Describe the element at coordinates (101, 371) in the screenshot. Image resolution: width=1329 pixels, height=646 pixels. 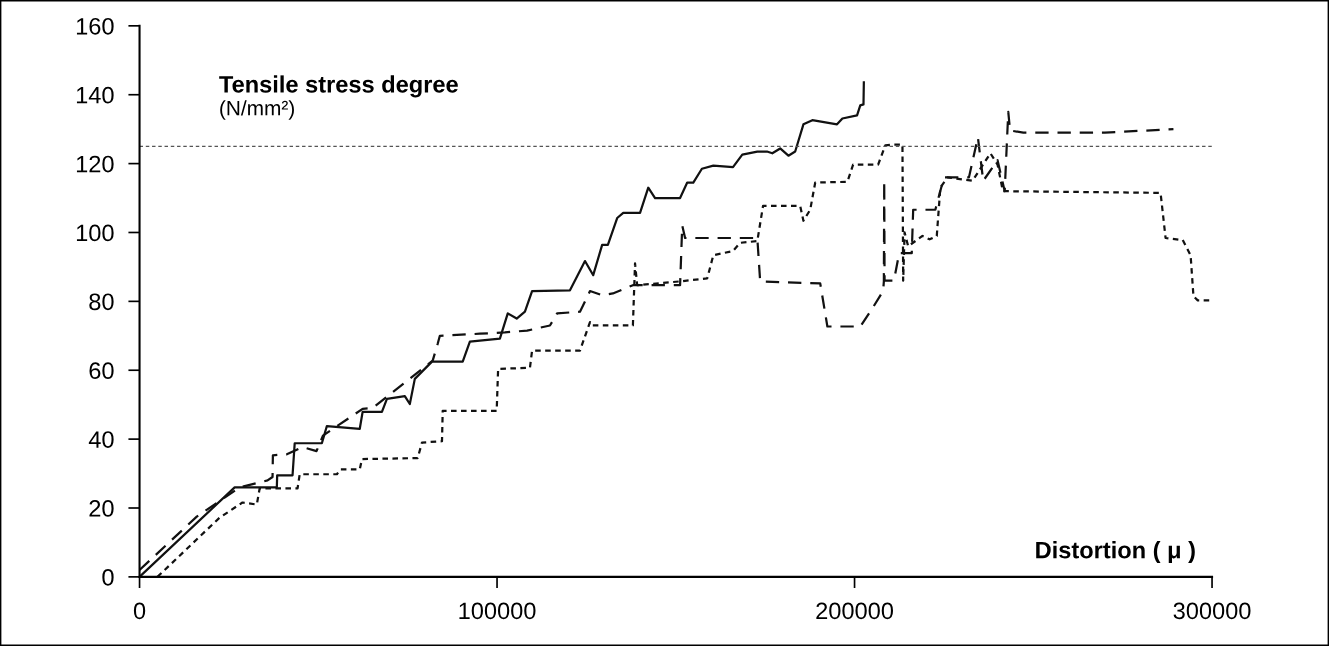
I see `y-tick-label: 60` at that location.